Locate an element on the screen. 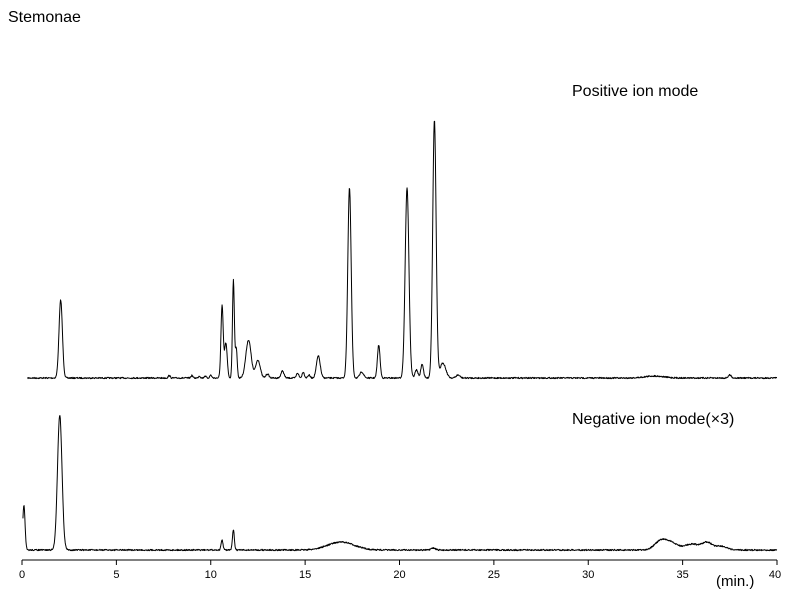  x-tick-label: 20 is located at coordinates (399, 575).